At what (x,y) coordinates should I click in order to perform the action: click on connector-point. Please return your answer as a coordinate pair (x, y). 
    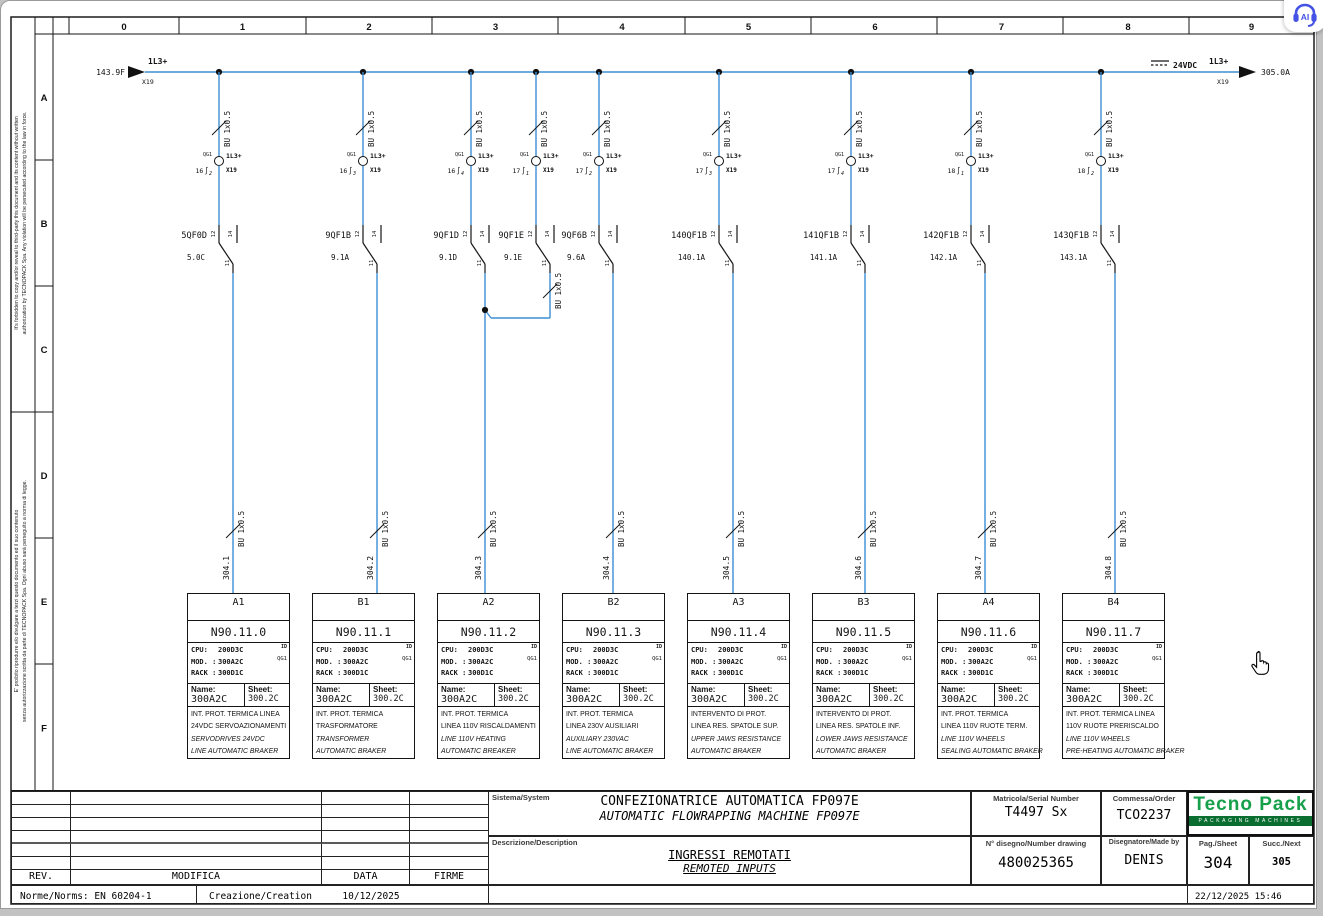
    Looking at the image, I should click on (219, 161).